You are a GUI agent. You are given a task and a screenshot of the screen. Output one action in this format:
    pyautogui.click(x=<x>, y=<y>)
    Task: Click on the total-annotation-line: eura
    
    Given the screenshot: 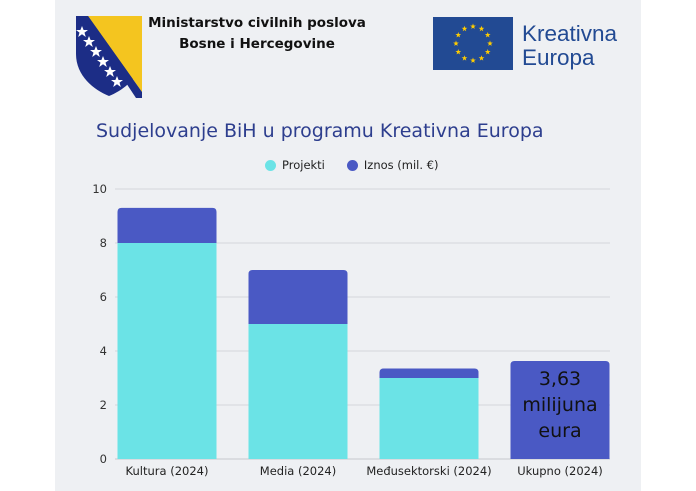 What is the action you would take?
    pyautogui.click(x=559, y=431)
    